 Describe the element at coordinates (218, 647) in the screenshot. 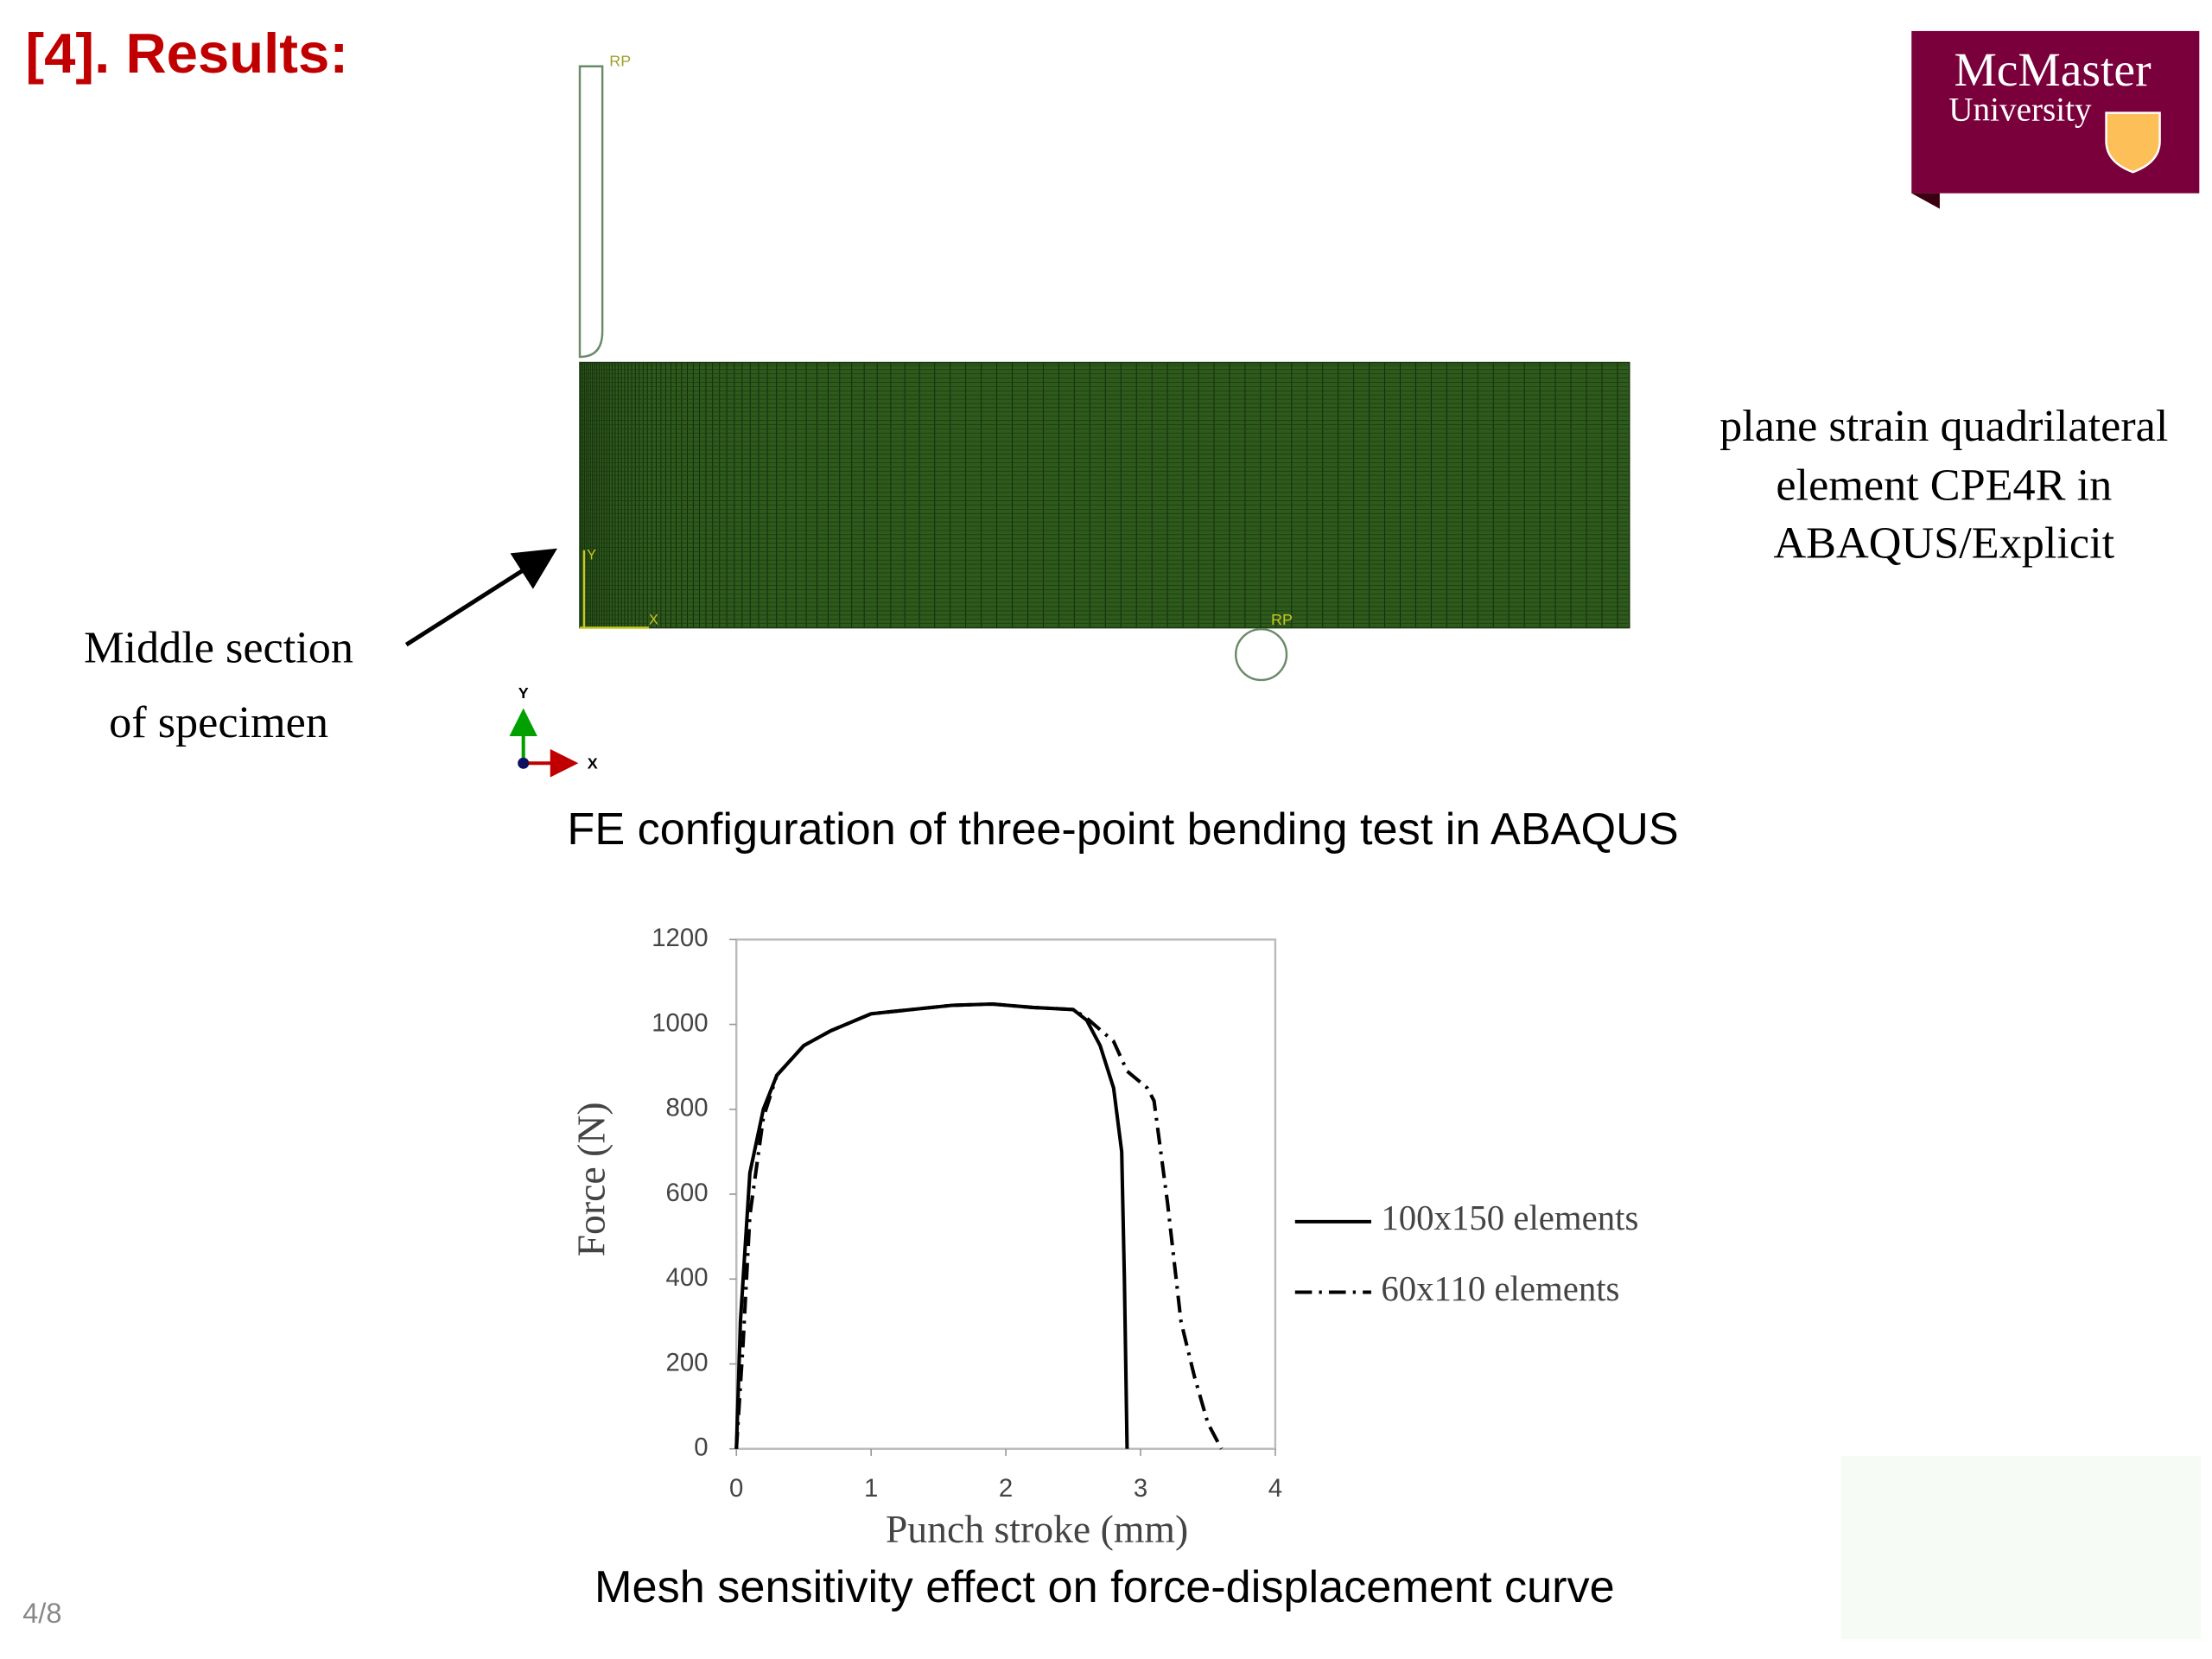

I see `pointer-text: Middle section` at that location.